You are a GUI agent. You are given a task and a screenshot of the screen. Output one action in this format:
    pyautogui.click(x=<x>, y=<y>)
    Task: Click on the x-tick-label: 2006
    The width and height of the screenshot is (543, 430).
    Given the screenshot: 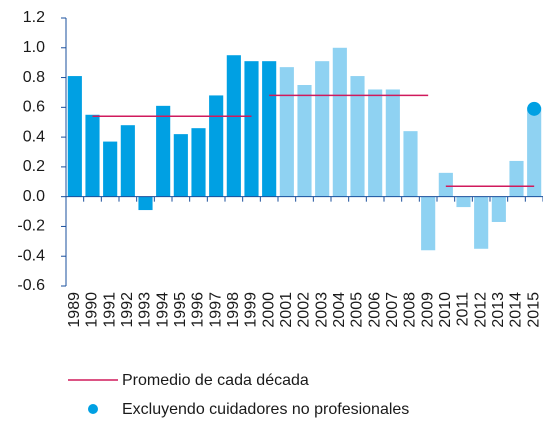 What is the action you would take?
    pyautogui.click(x=374, y=310)
    